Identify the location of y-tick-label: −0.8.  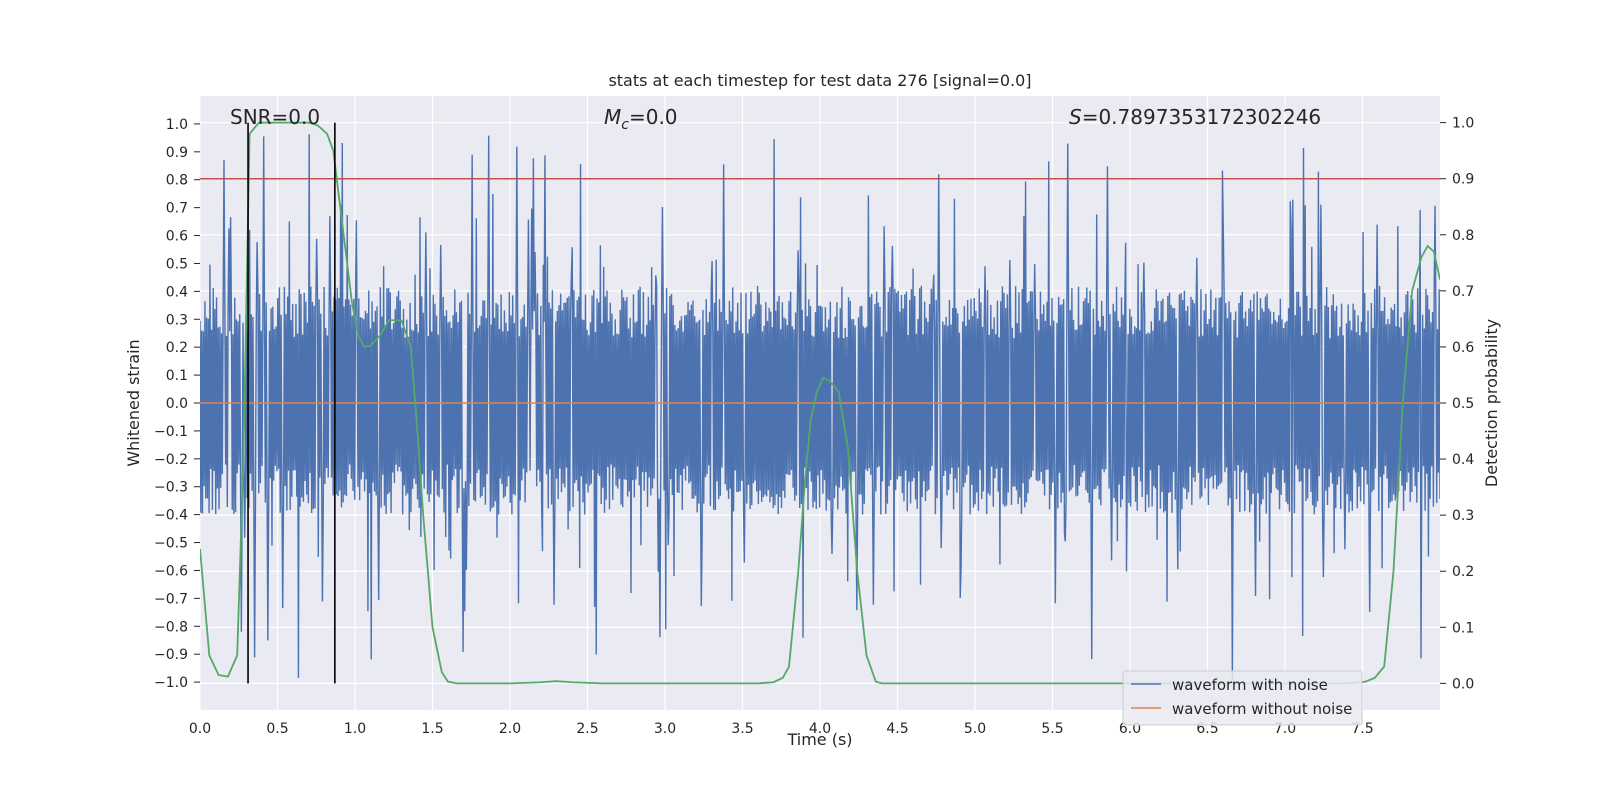
(171, 627).